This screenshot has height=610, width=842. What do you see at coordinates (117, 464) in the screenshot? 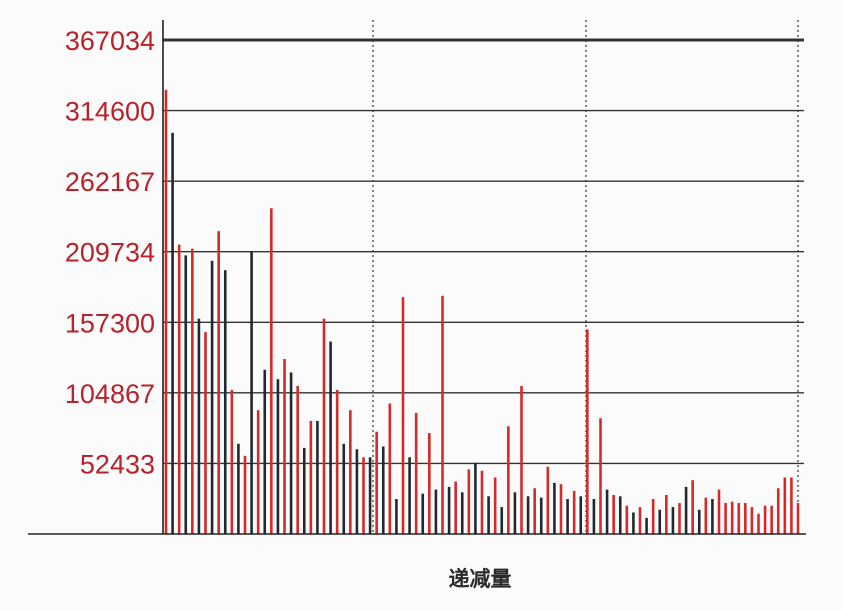
I see `y-tick-label: 52433` at bounding box center [117, 464].